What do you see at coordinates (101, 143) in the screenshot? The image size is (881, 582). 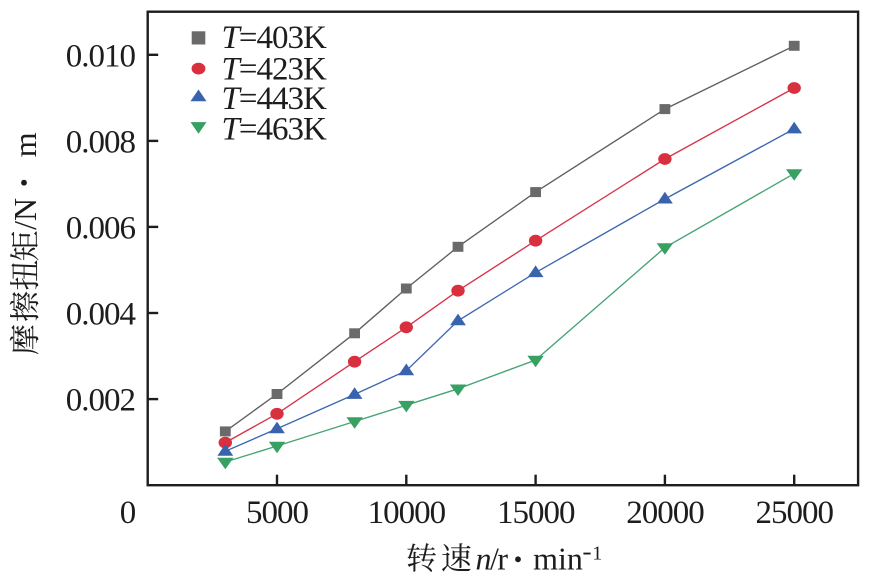 I see `svg-text: 0.008` at bounding box center [101, 143].